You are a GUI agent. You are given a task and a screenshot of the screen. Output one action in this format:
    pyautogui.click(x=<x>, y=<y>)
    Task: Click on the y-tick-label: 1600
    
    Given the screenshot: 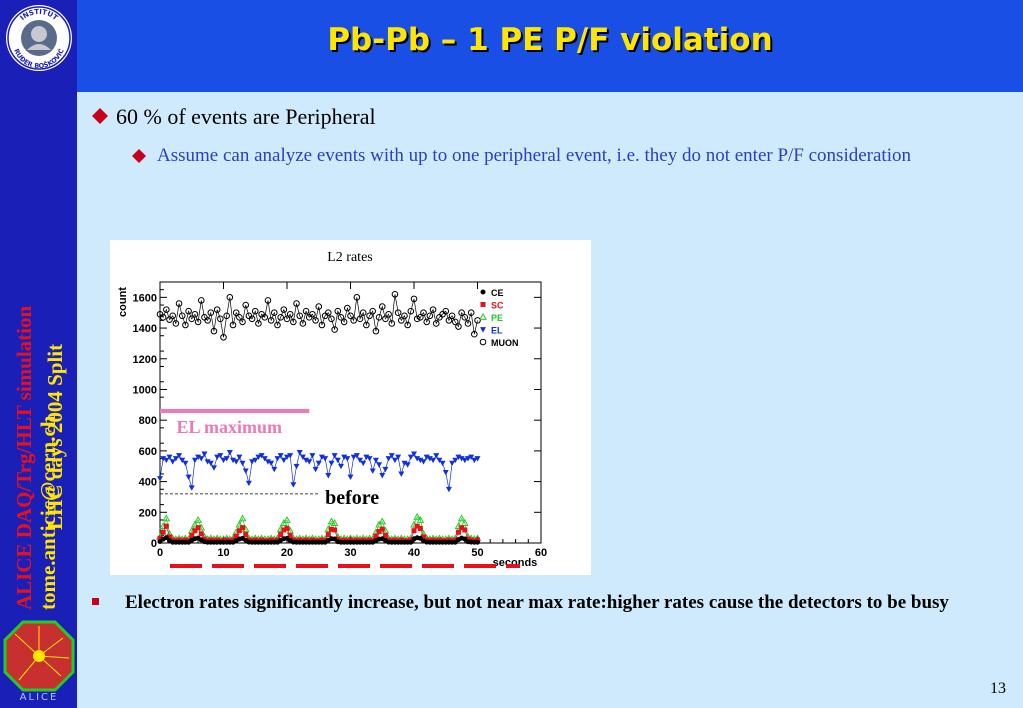 What is the action you would take?
    pyautogui.click(x=145, y=298)
    